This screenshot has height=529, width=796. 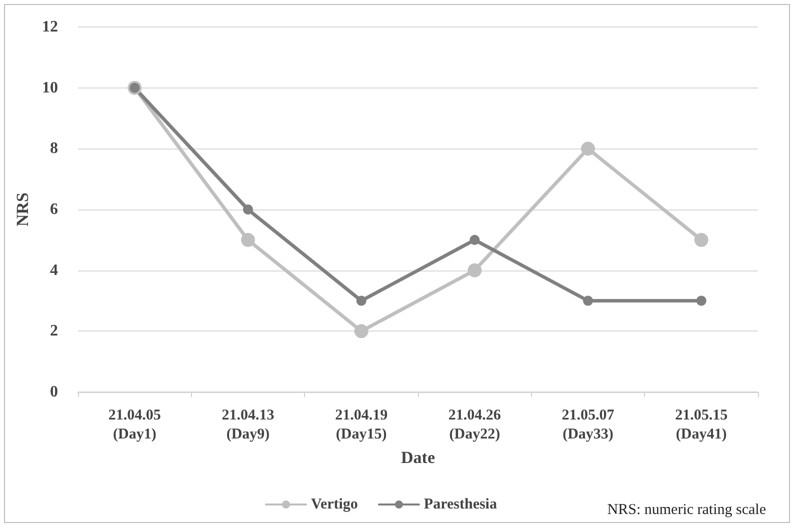 What do you see at coordinates (334, 504) in the screenshot?
I see `legend-label: Vertigo` at bounding box center [334, 504].